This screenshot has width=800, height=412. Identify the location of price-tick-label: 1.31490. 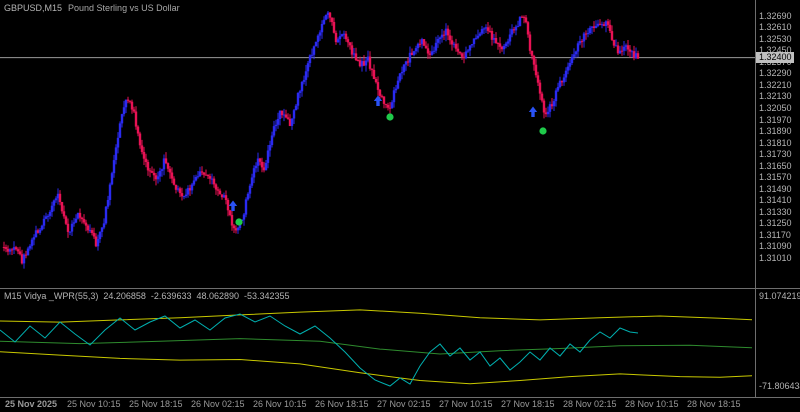
(775, 189).